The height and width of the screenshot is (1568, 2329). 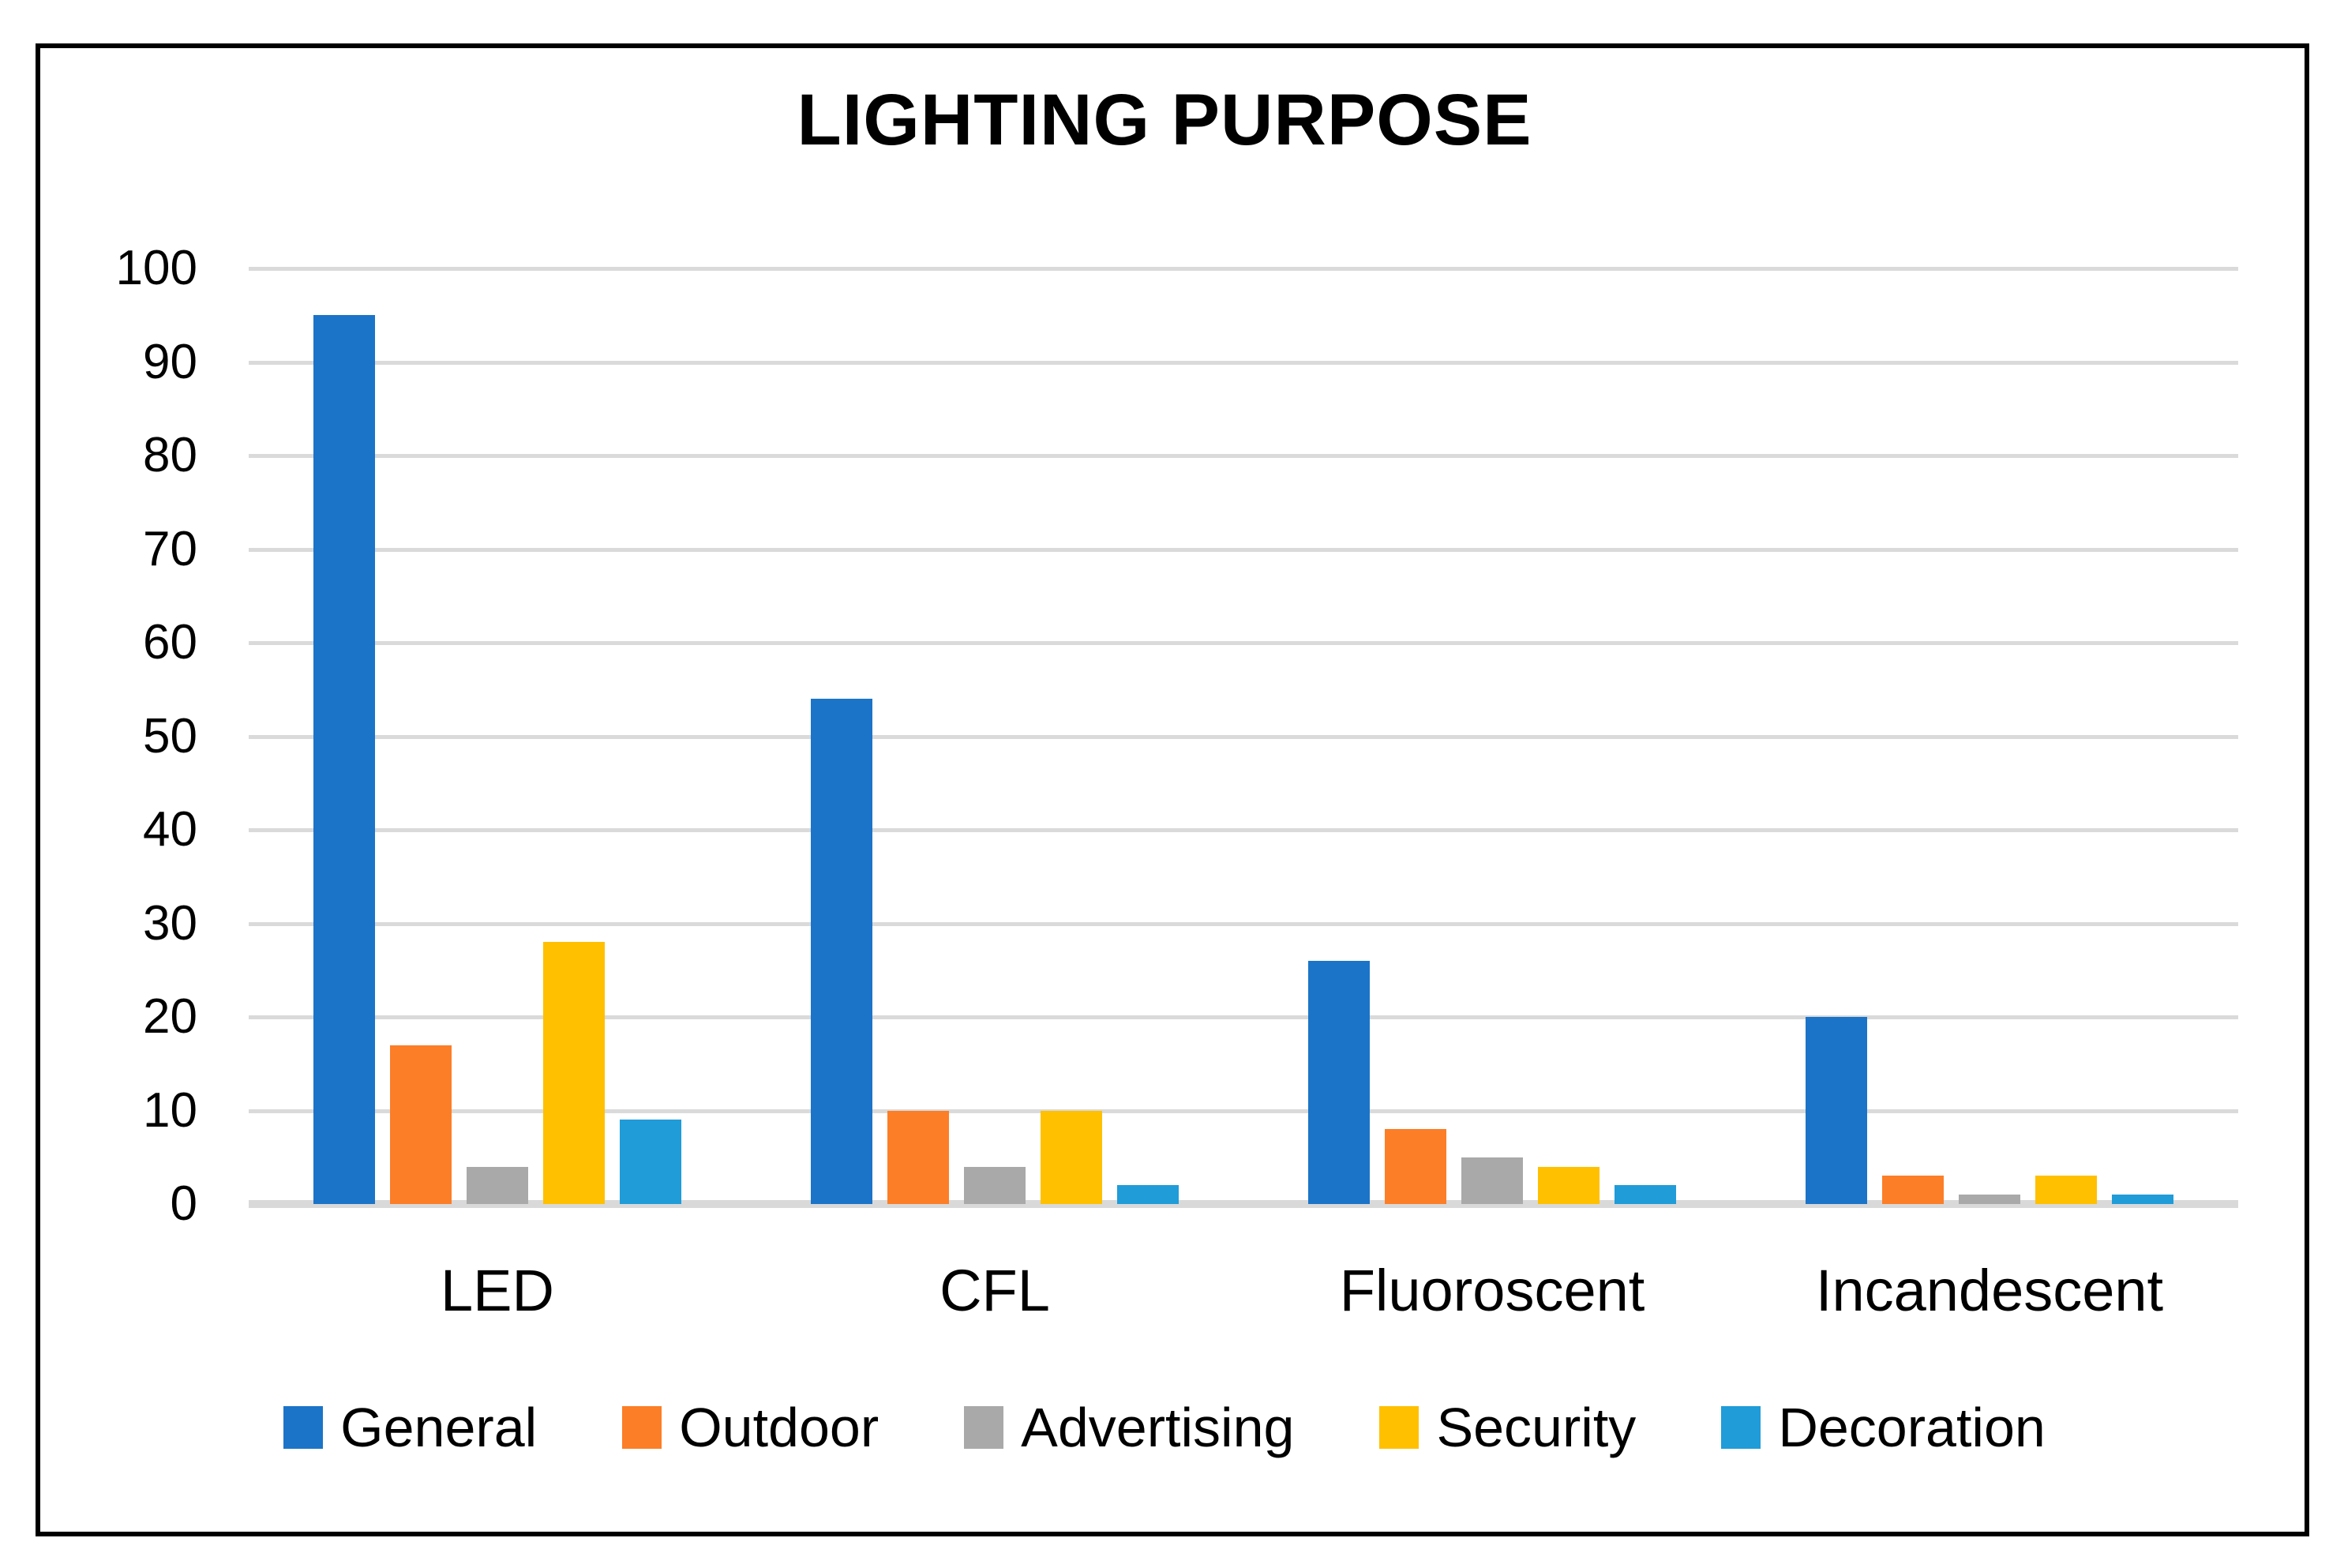 I want to click on bar-incandescent-security, so click(x=2066, y=1190).